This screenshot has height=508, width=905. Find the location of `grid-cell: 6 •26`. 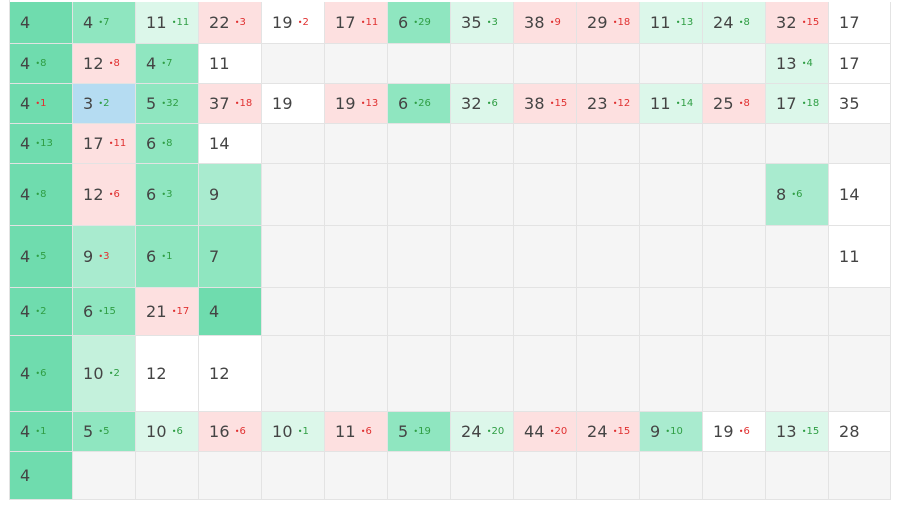

grid-cell: 6 •26 is located at coordinates (419, 104).